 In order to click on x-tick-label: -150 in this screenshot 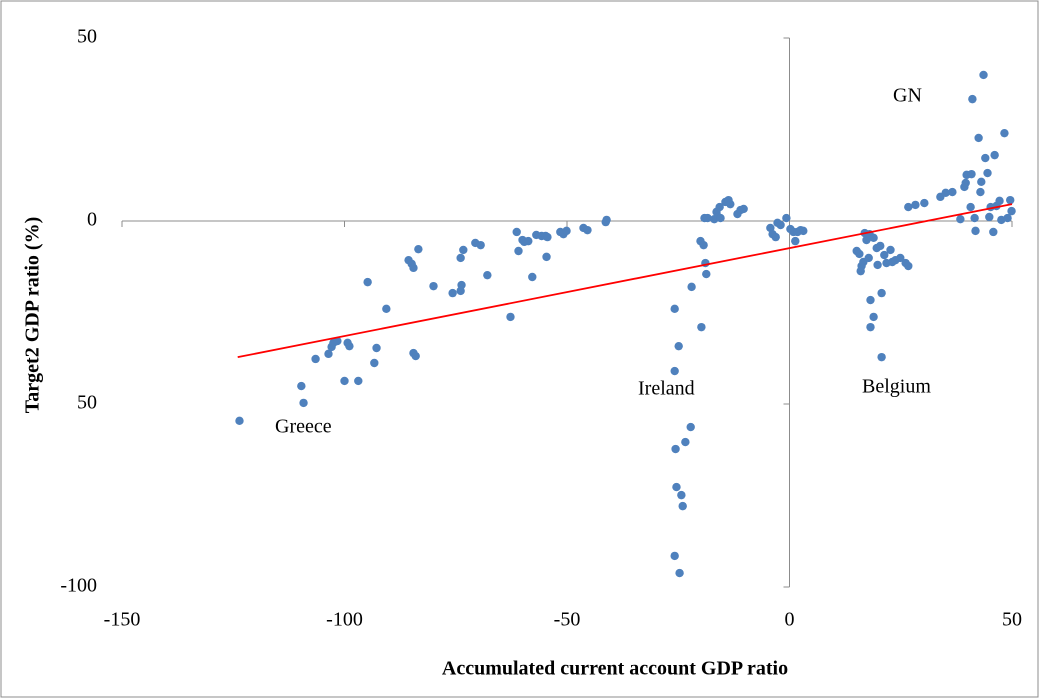, I will do `click(122, 620)`.